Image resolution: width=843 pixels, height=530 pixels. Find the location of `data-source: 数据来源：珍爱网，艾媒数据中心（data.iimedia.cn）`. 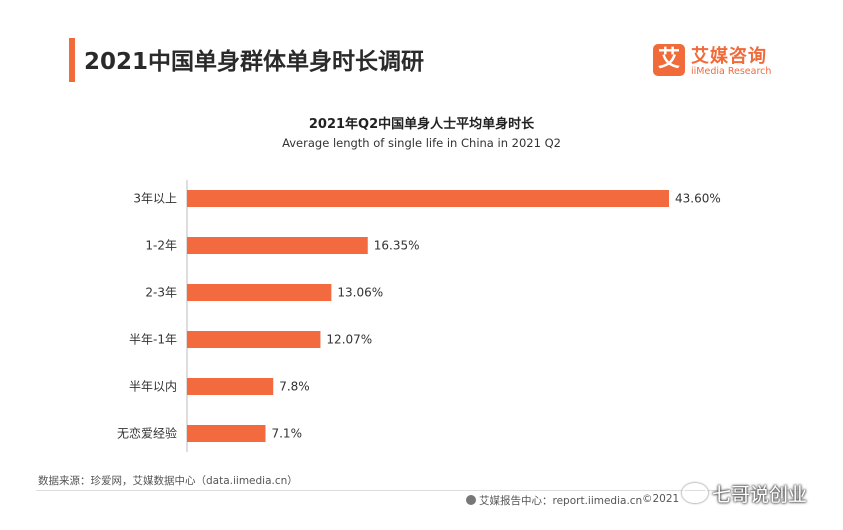

data-source: 数据来源：珍爱网，艾媒数据中心（data.iimedia.cn） is located at coordinates (168, 481).